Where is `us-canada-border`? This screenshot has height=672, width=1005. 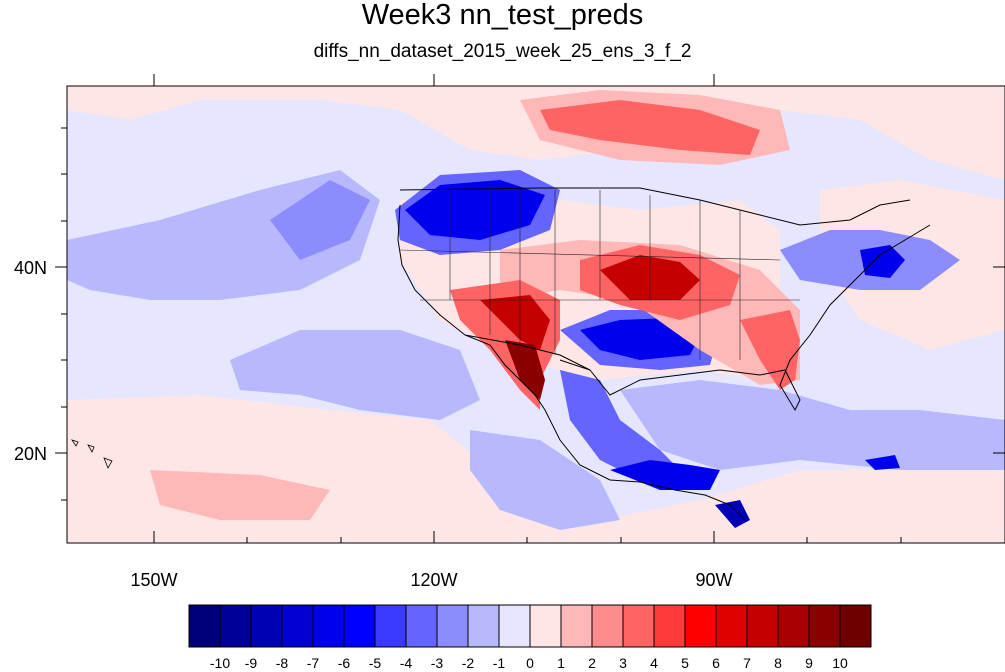 us-canada-border is located at coordinates (655, 206).